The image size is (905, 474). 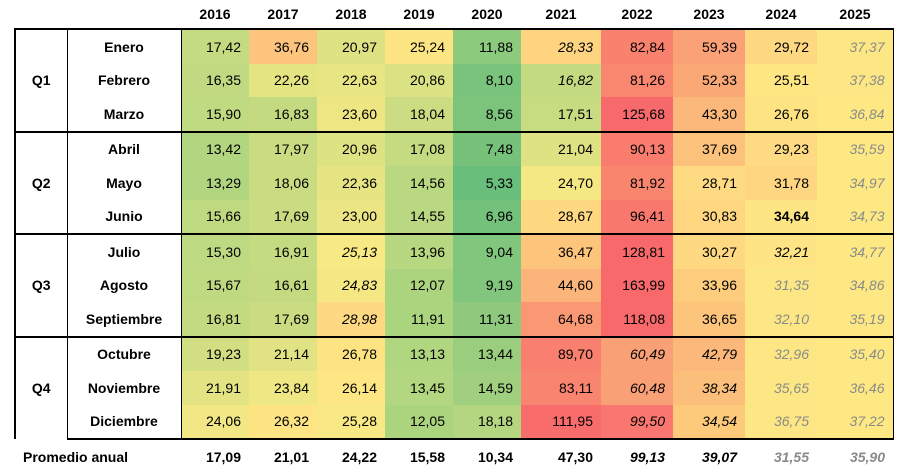 I want to click on value-cell: 35,65, so click(x=781, y=388).